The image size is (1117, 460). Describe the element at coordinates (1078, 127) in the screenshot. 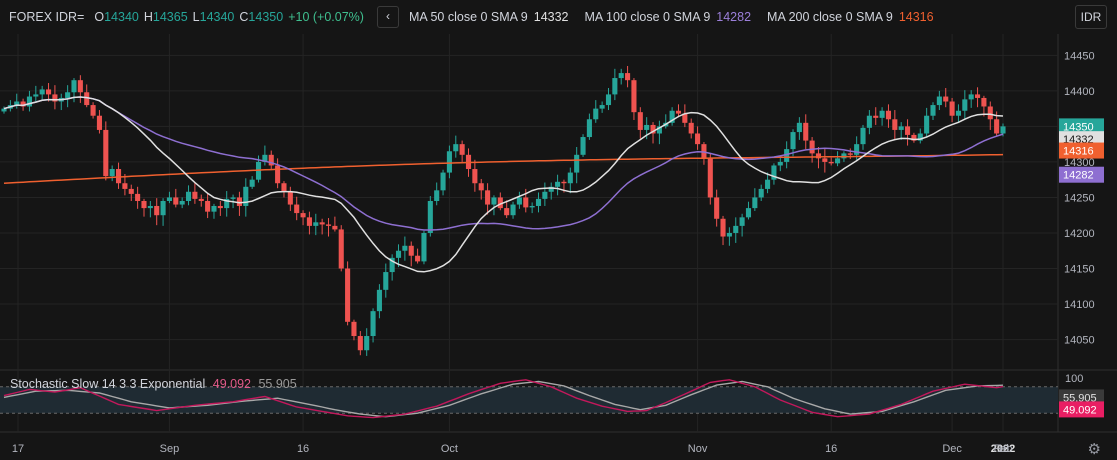

I see `price-badge-label: 14350` at that location.